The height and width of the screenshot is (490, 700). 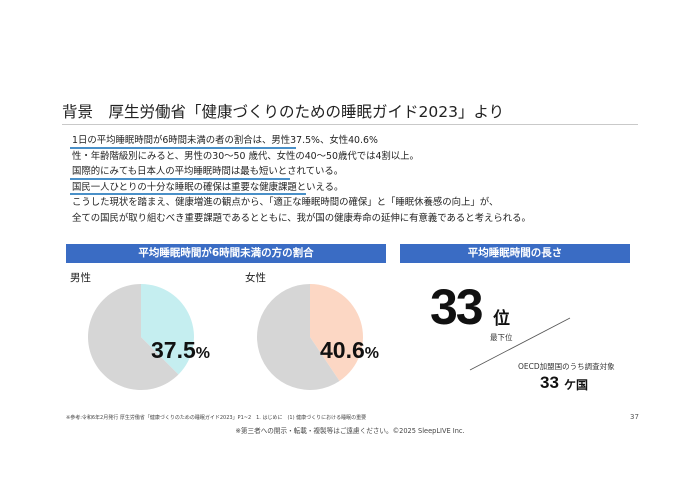 I want to click on text-line-content: 国民一人ひとりの十分な睡眠の確保は重要な健康課題といえる。, so click(x=208, y=187).